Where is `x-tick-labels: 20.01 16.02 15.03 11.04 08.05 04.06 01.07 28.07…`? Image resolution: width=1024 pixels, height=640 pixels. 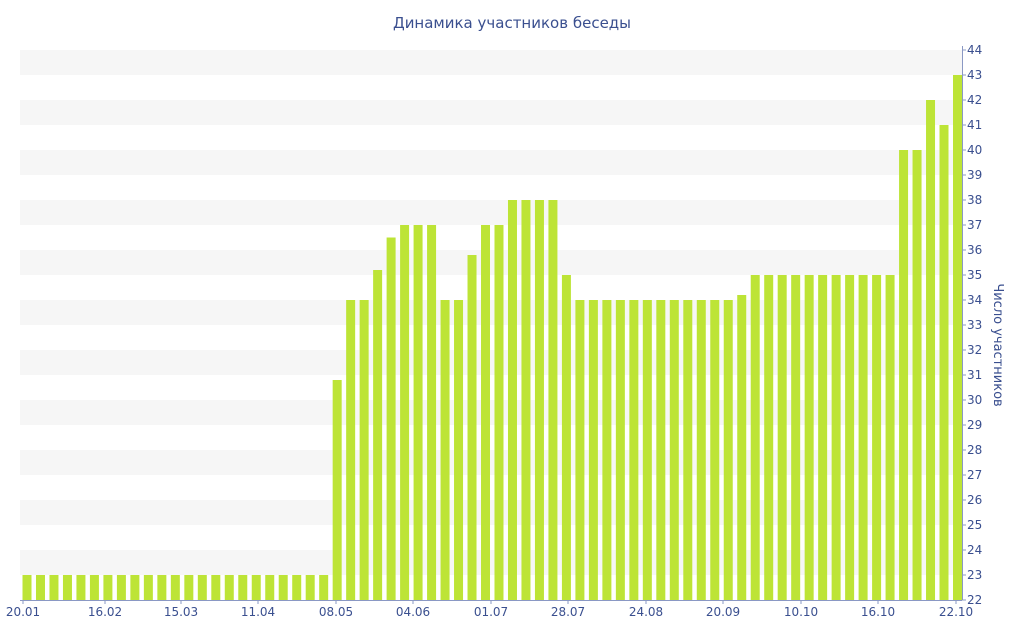
x-tick-labels: 20.01 16.02 15.03 11.04 08.05 04.06 01.07 28.07… is located at coordinates (489, 612).